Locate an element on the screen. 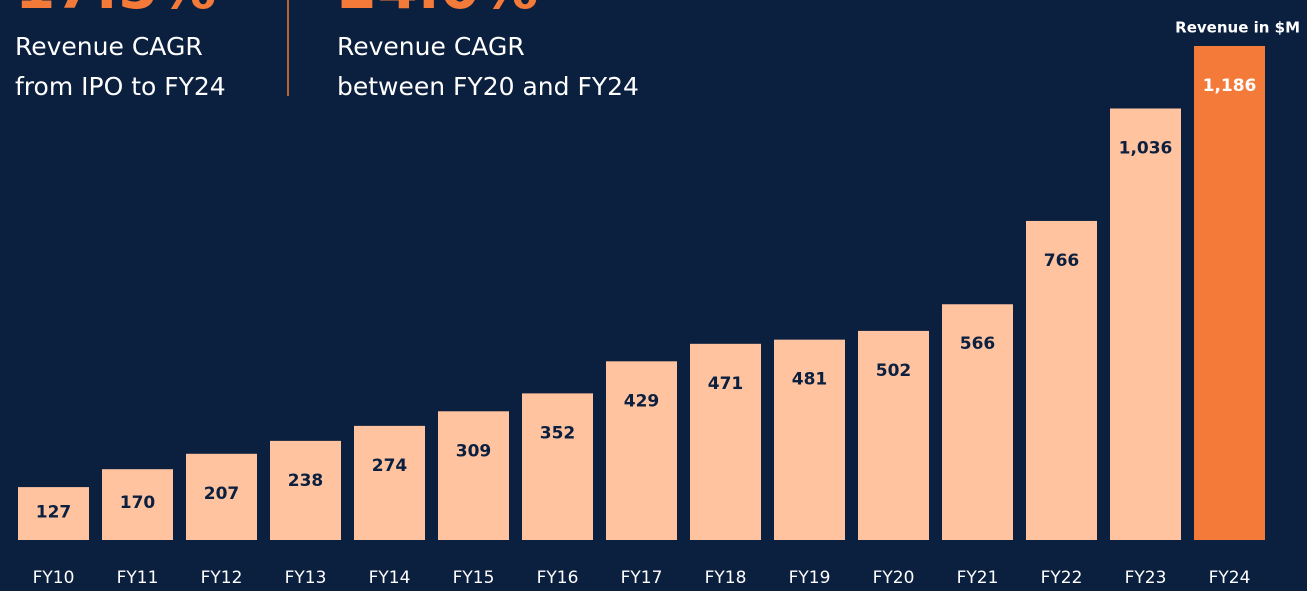  x-tick-label: FY24 is located at coordinates (1230, 578).